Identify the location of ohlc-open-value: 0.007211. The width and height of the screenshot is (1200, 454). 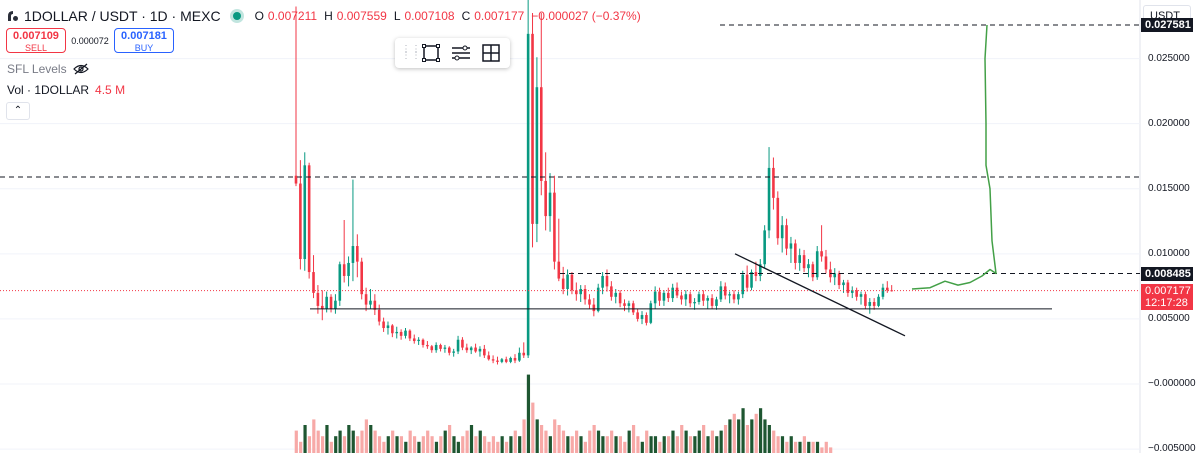
(292, 16).